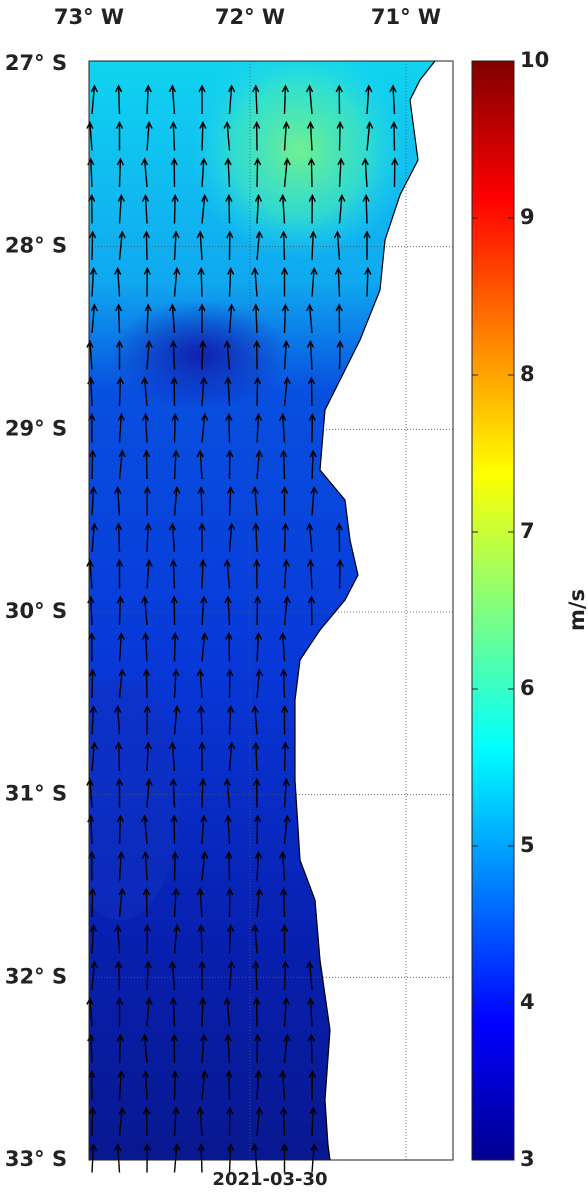 The height and width of the screenshot is (1192, 588). Describe the element at coordinates (250, 17) in the screenshot. I see `lon-label: 72° W` at that location.